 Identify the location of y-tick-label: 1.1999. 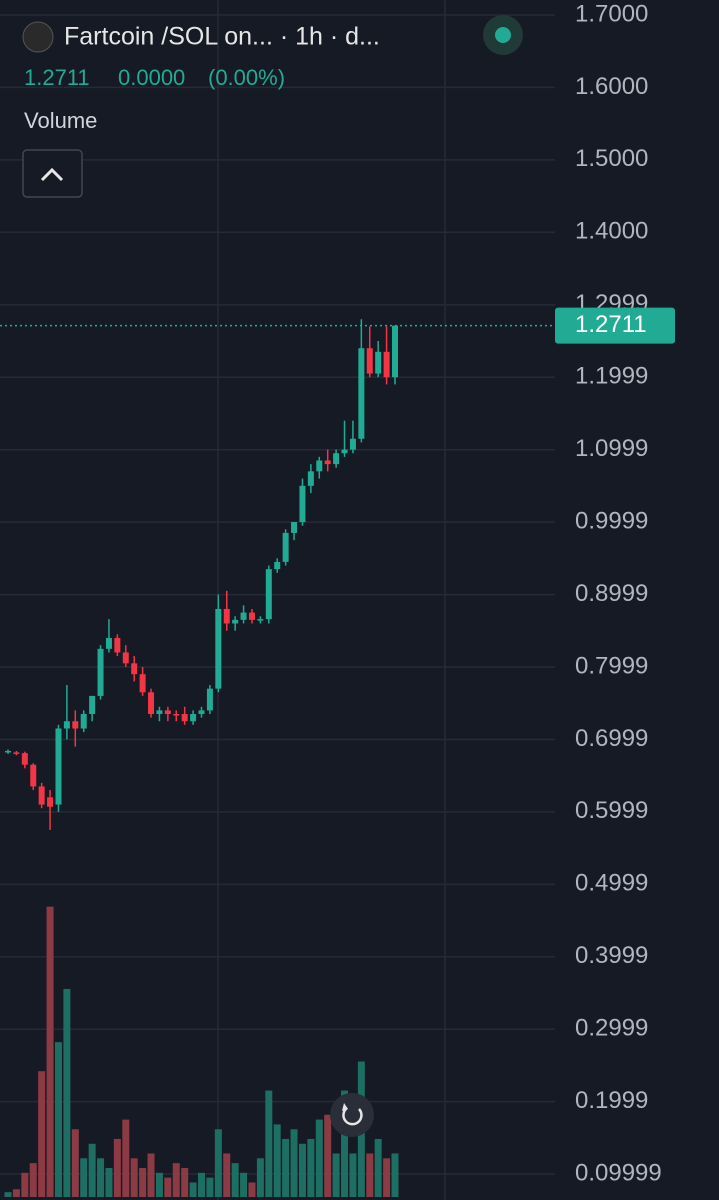
(611, 376).